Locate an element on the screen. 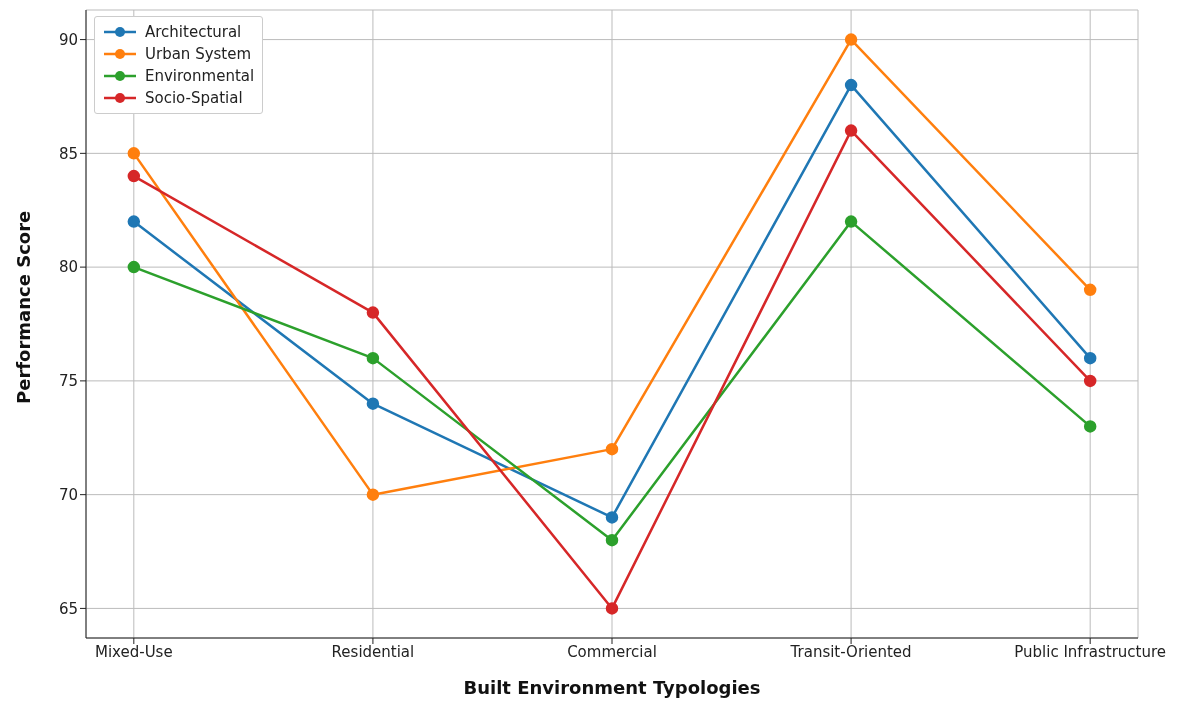 The width and height of the screenshot is (1194, 710). x-axis-title: Built Environment Typologies is located at coordinates (612, 687).